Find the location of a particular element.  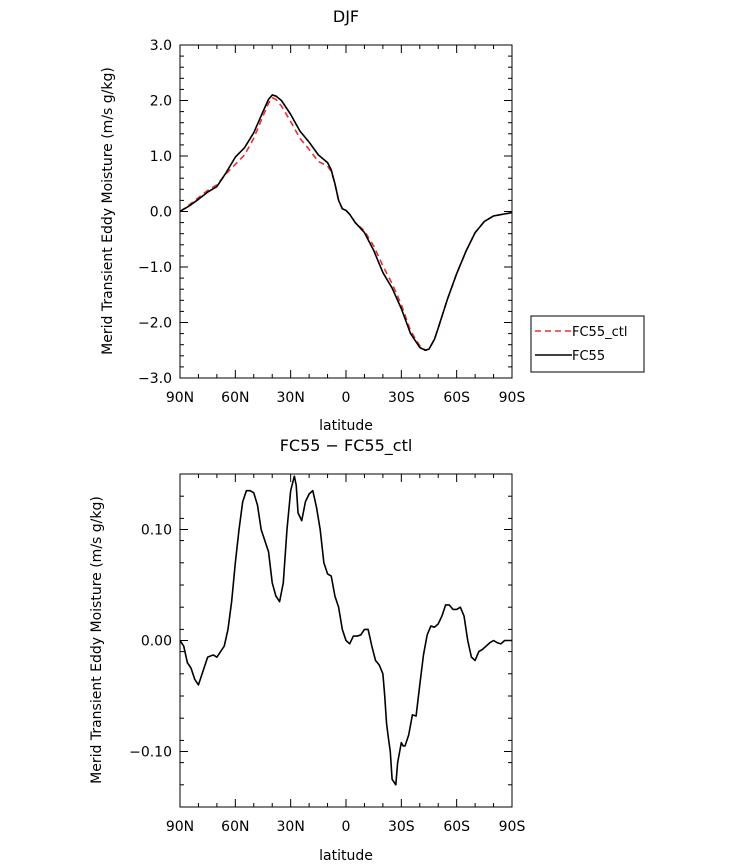

chart-title: DJF is located at coordinates (346, 16).